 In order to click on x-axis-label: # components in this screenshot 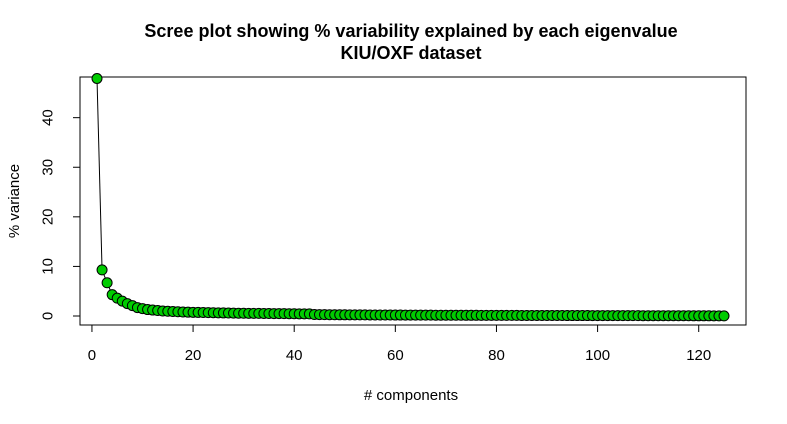, I will do `click(411, 395)`.